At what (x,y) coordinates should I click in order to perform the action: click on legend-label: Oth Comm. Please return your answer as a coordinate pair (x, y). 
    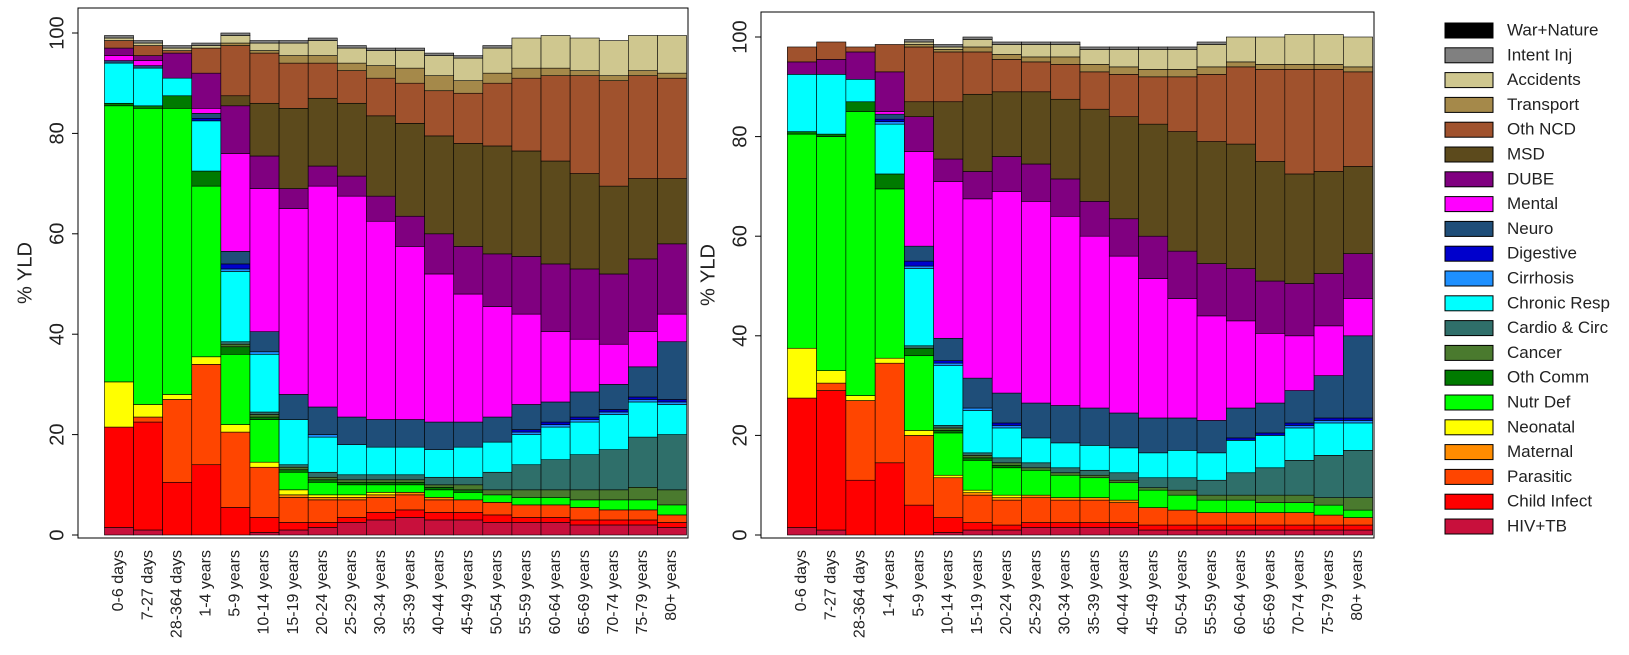
    Looking at the image, I should click on (1548, 377).